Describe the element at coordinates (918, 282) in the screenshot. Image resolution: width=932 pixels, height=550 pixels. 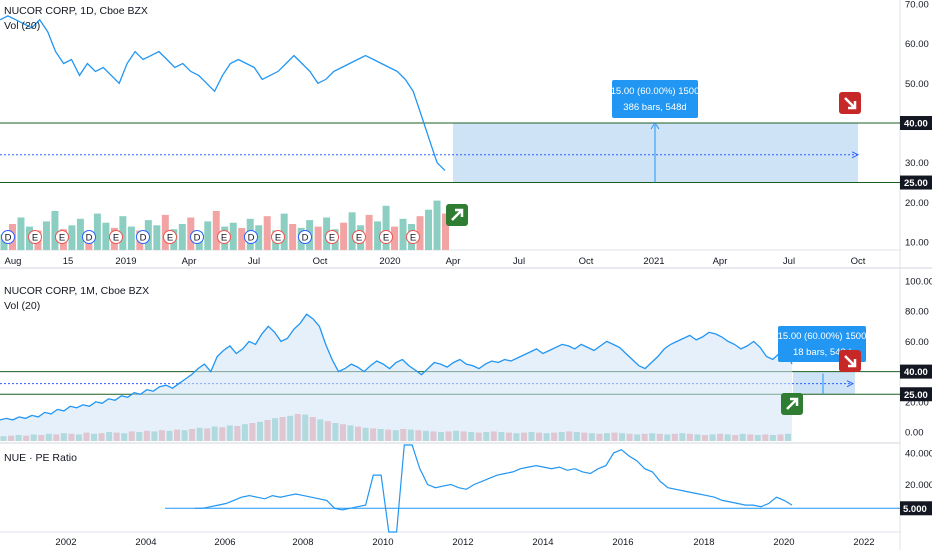
I see `bottom-y-tick-label: 100.00` at that location.